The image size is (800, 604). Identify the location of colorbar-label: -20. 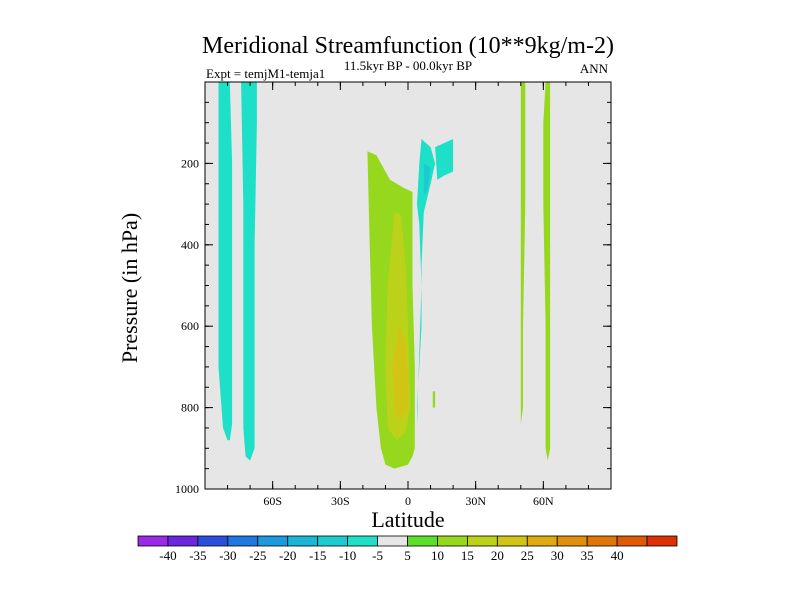
(287, 555).